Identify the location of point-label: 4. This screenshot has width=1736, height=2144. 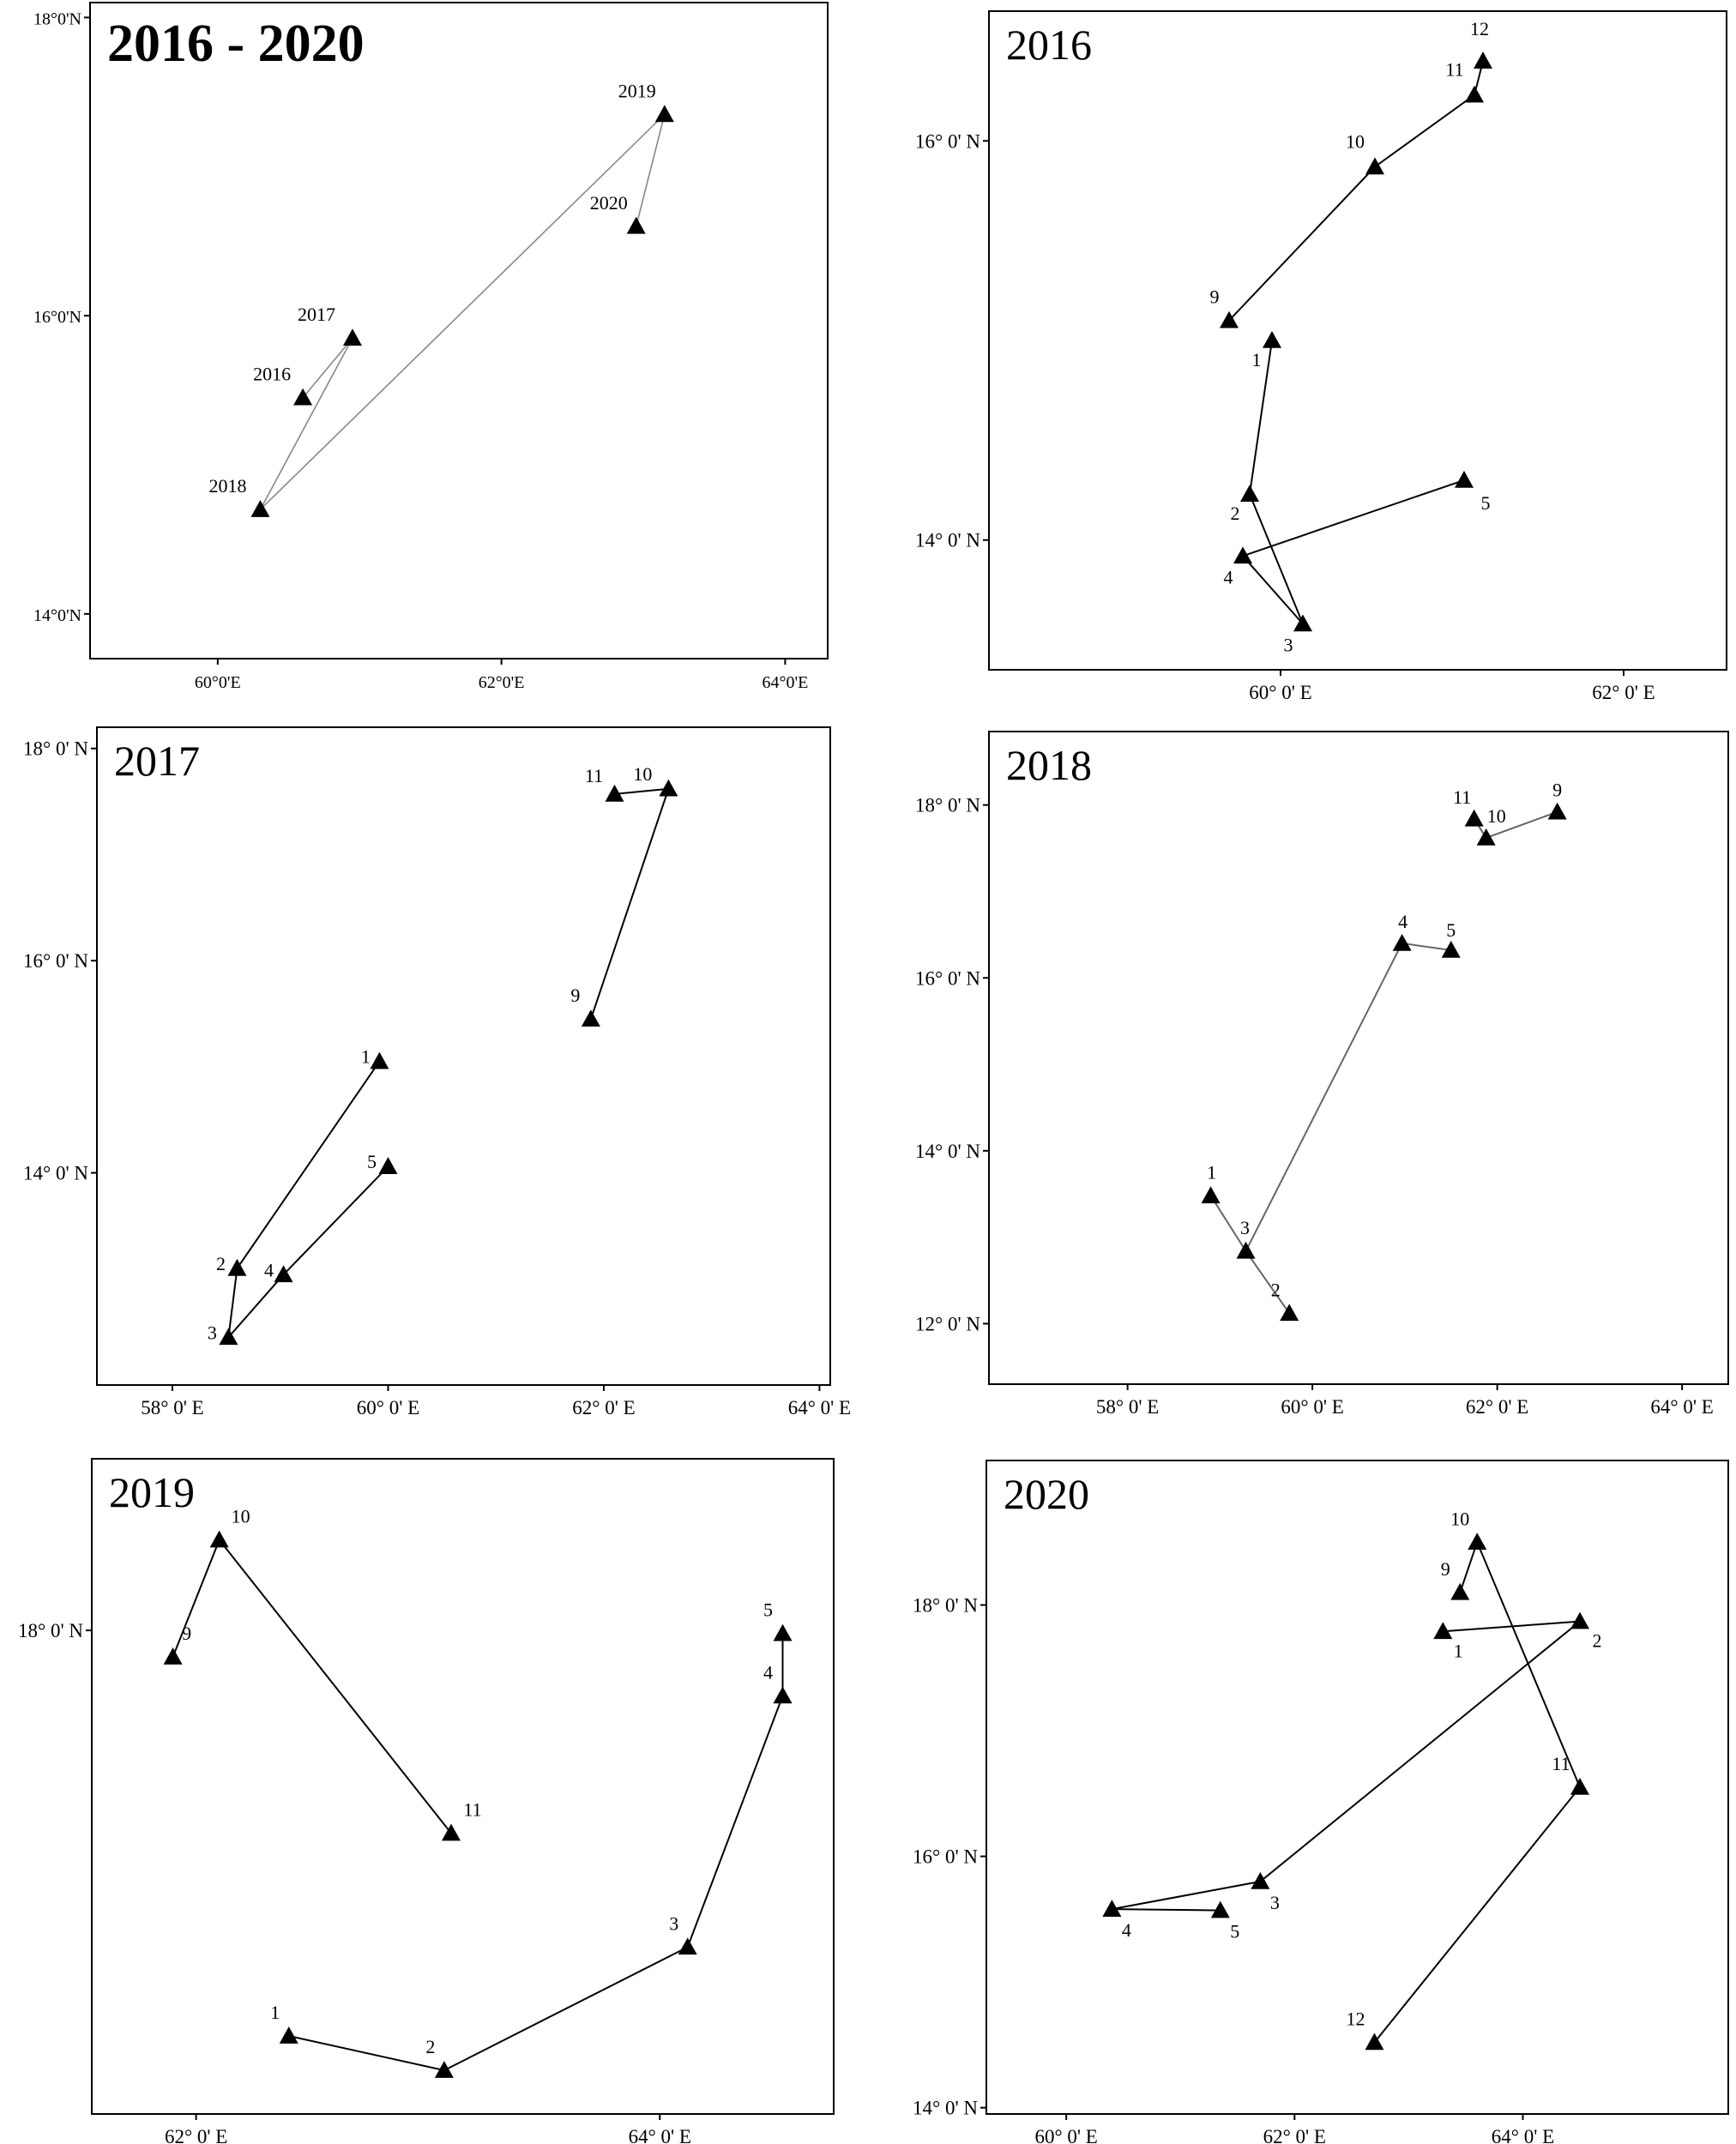
(1126, 1930).